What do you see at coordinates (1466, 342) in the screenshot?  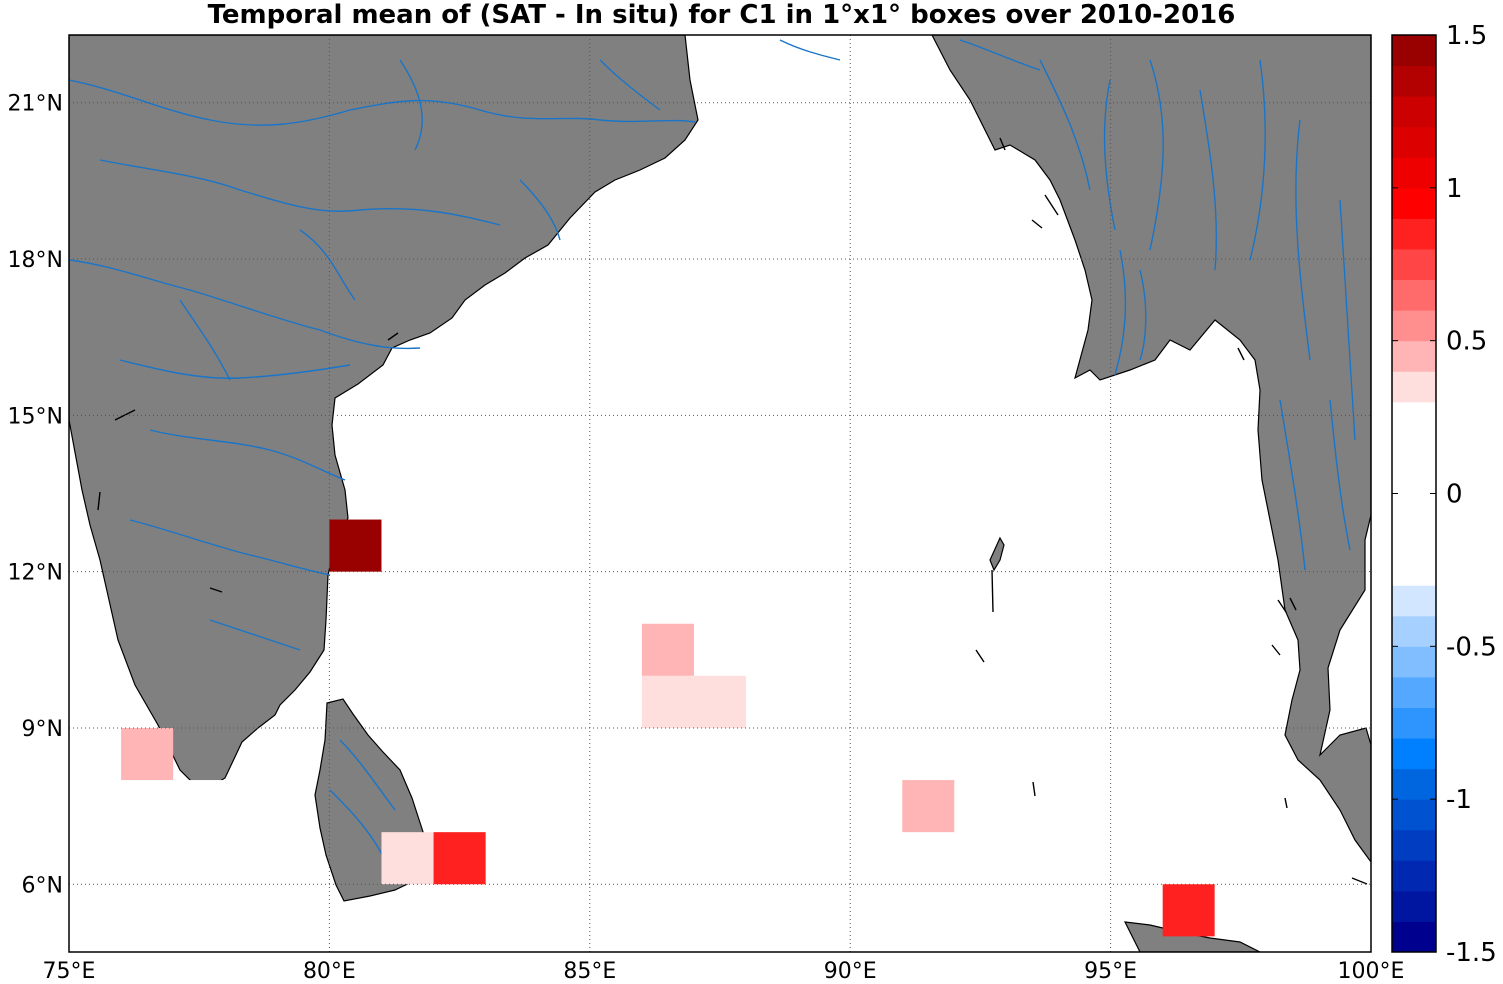 I see `colorbar-tick-label: 0.5` at bounding box center [1466, 342].